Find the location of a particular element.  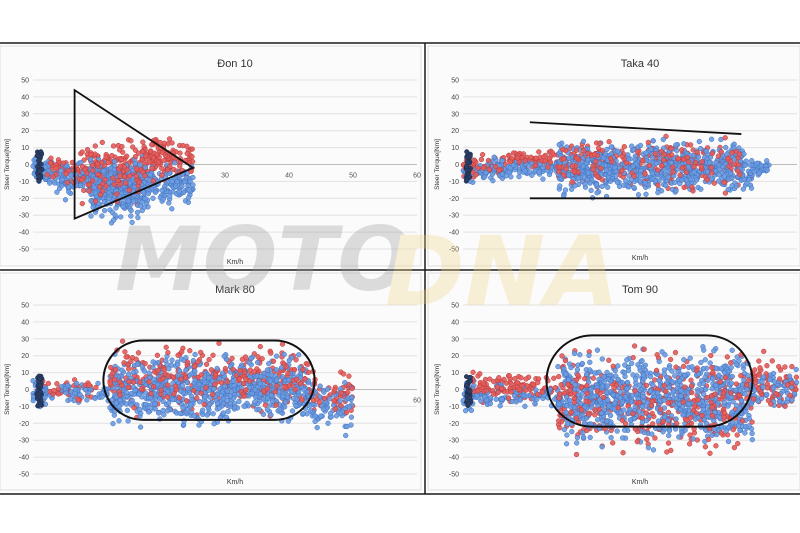

y-tick-label: -20 is located at coordinates (454, 199).